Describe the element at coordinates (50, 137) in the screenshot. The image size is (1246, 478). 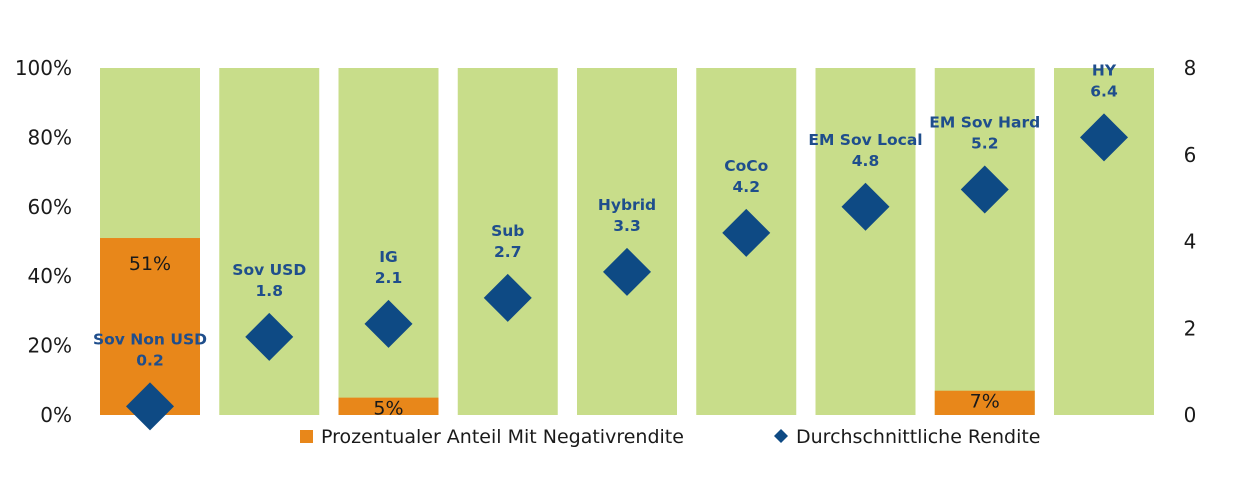
I see `left-tick-label: 80%` at that location.